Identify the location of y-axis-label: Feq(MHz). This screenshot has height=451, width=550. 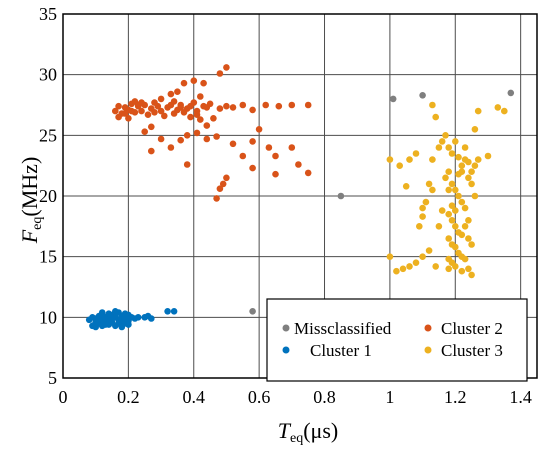
(31, 201).